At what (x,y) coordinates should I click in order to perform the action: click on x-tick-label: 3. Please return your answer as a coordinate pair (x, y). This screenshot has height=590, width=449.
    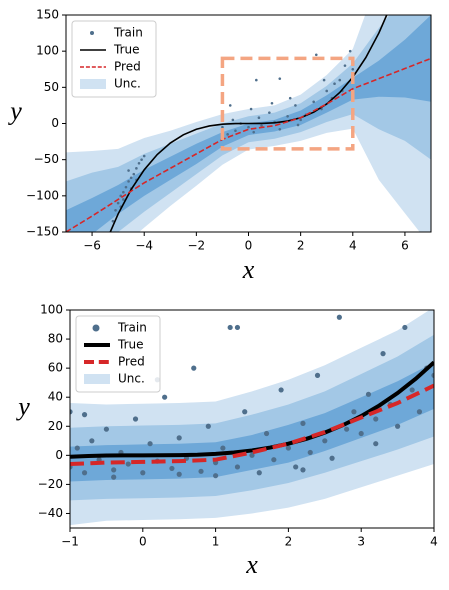
    Looking at the image, I should click on (361, 542).